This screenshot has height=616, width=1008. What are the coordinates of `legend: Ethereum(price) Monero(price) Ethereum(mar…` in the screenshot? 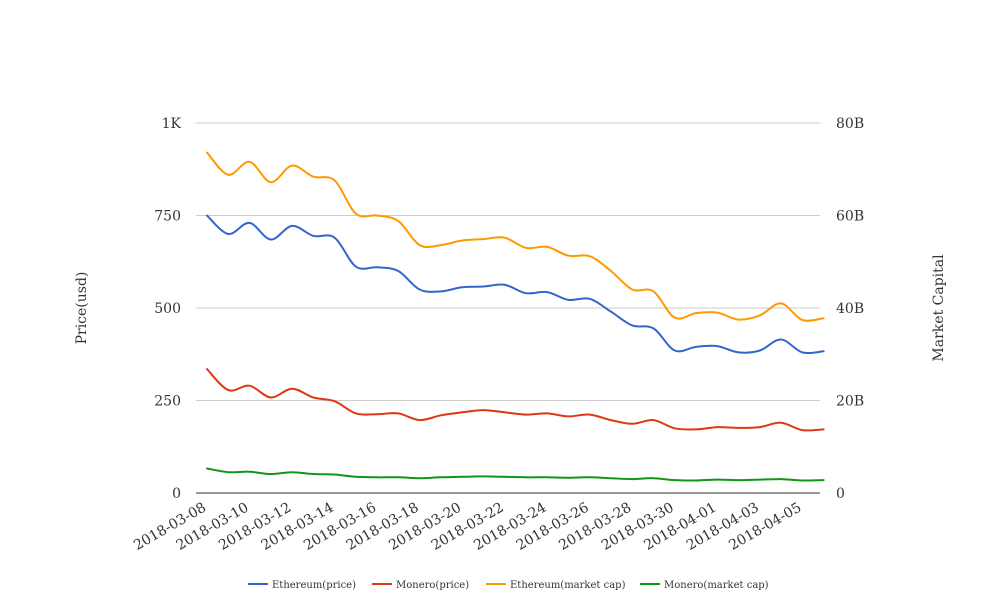 It's located at (508, 585).